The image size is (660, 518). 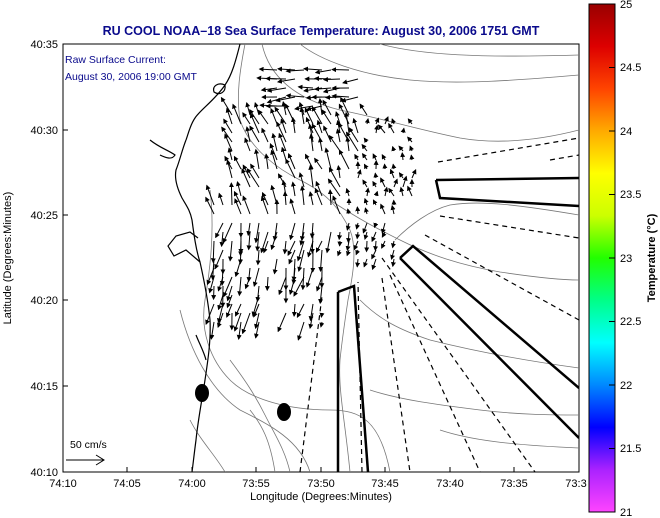 I want to click on colorbar-tick-label: 25, so click(x=626, y=5).